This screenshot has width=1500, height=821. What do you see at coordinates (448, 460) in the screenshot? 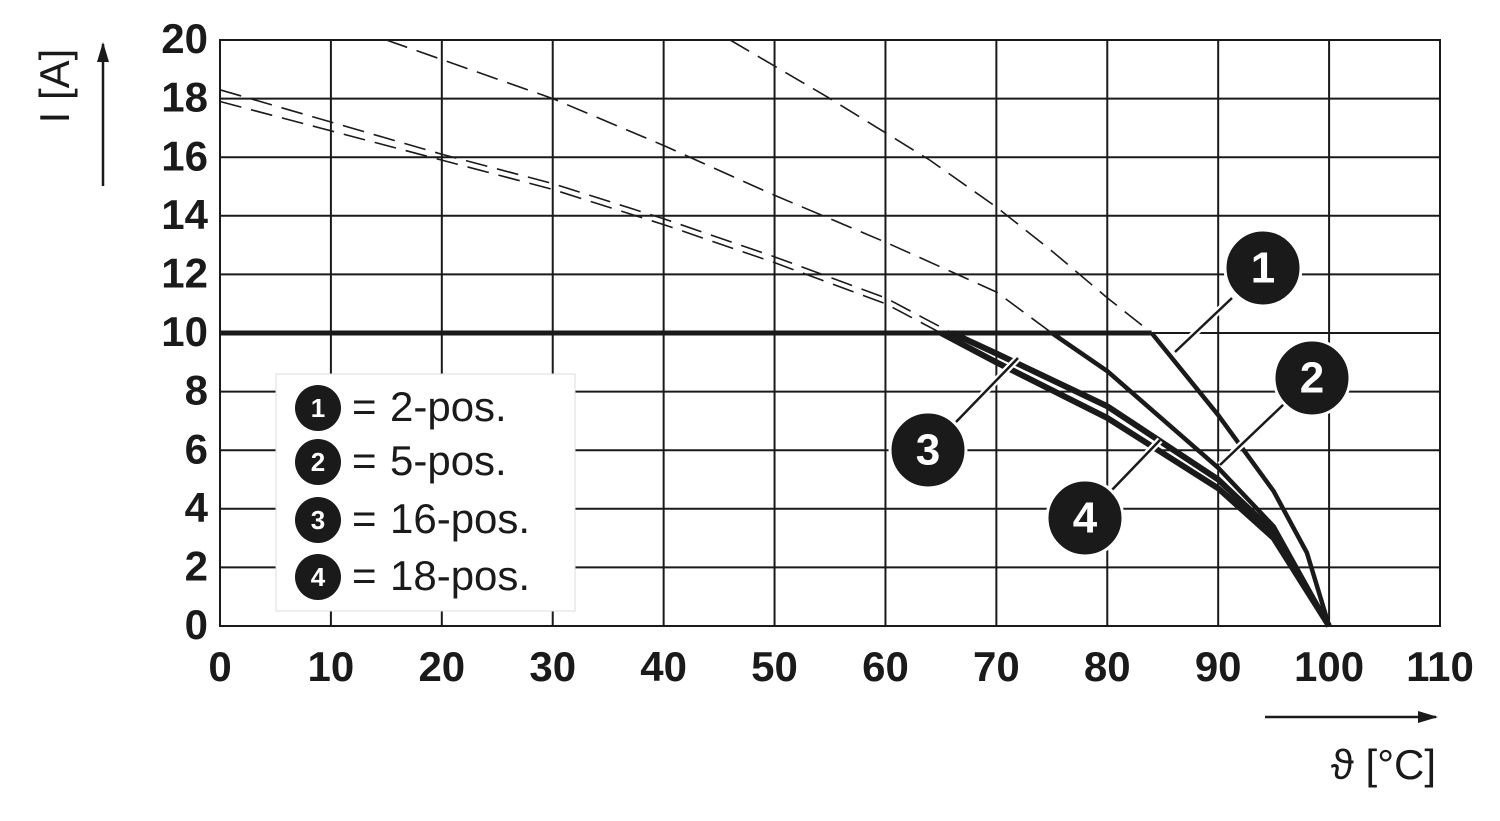
I see `legend-label: 5-pos.` at bounding box center [448, 460].